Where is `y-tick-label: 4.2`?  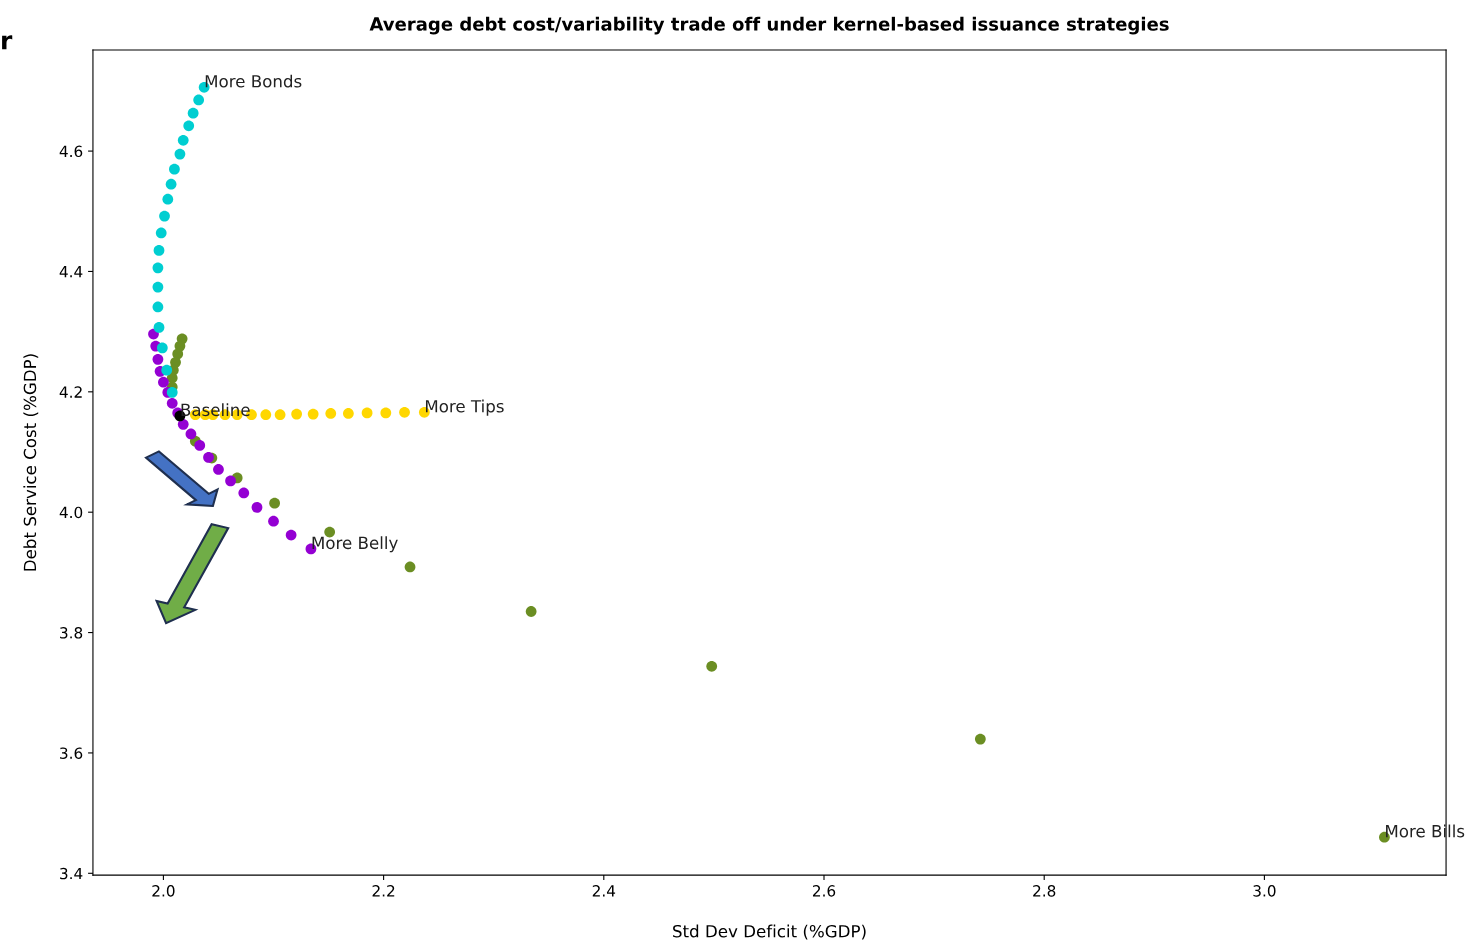 y-tick-label: 4.2 is located at coordinates (70, 392).